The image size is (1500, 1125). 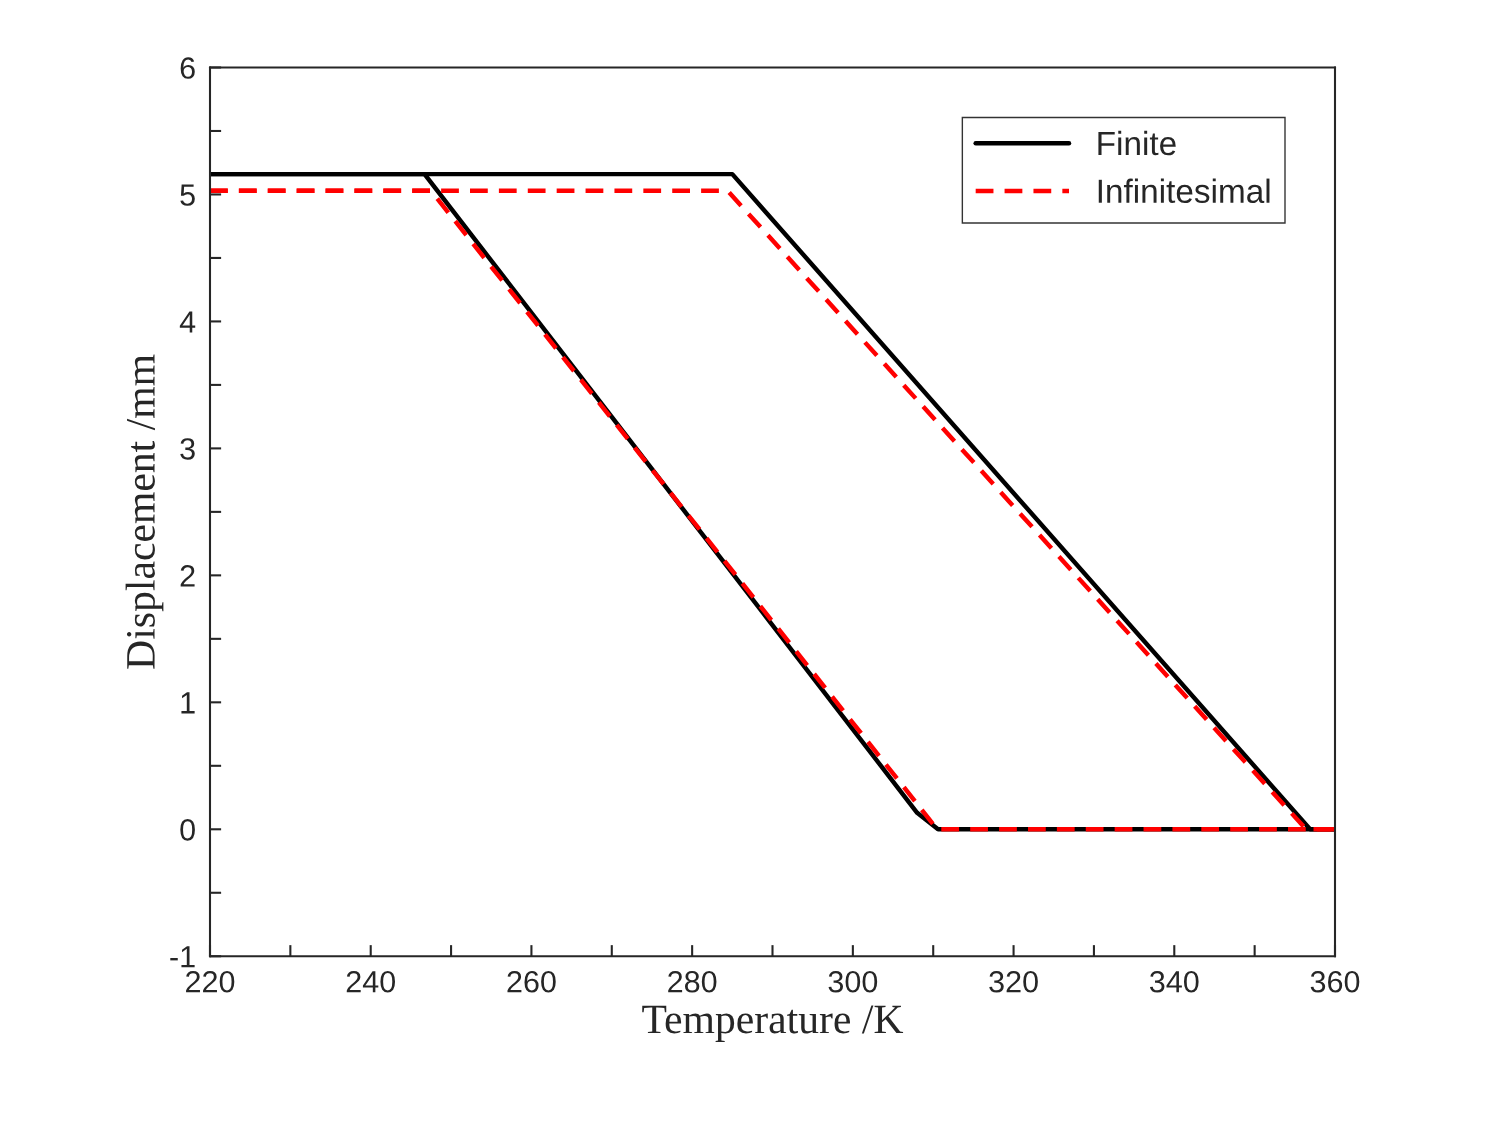 I want to click on x-tick-label: 280, so click(x=692, y=981).